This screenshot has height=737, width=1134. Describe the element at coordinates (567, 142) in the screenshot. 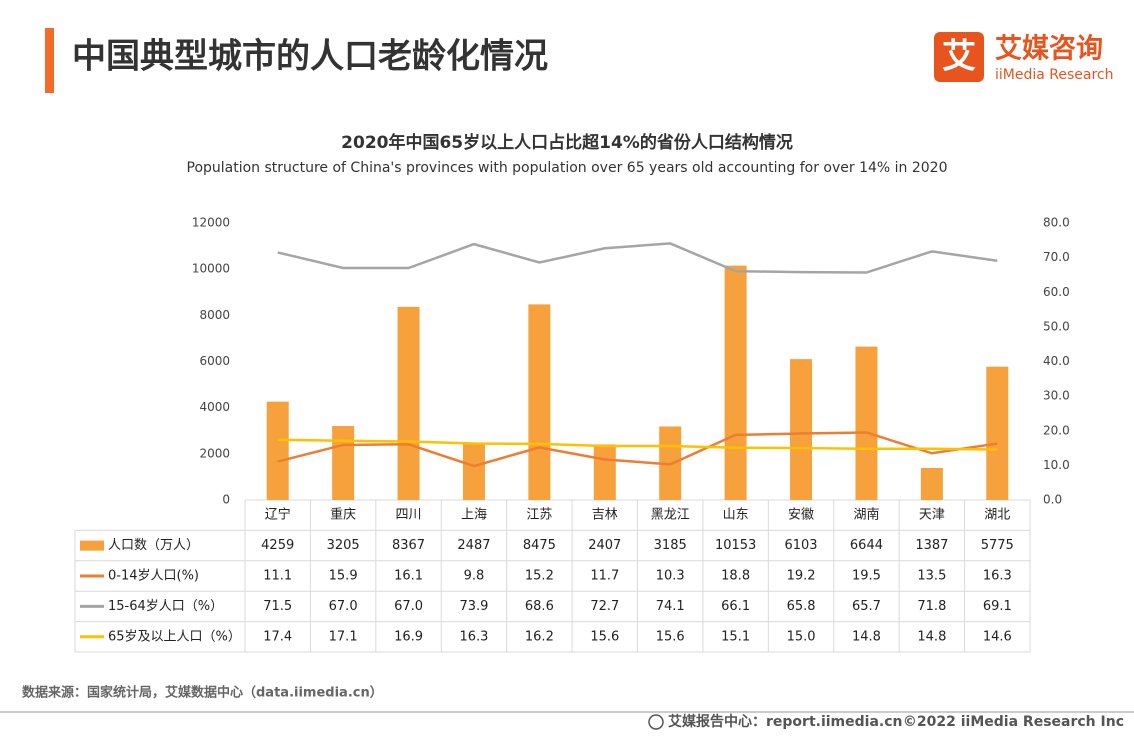

I see `chart-title: 2020年中国65岁以上人口占比超14%的省份人口结构情况` at that location.